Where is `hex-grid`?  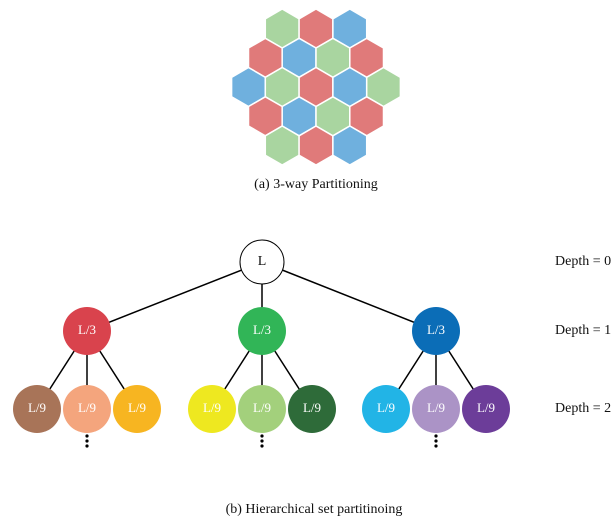
hex-grid is located at coordinates (316, 87).